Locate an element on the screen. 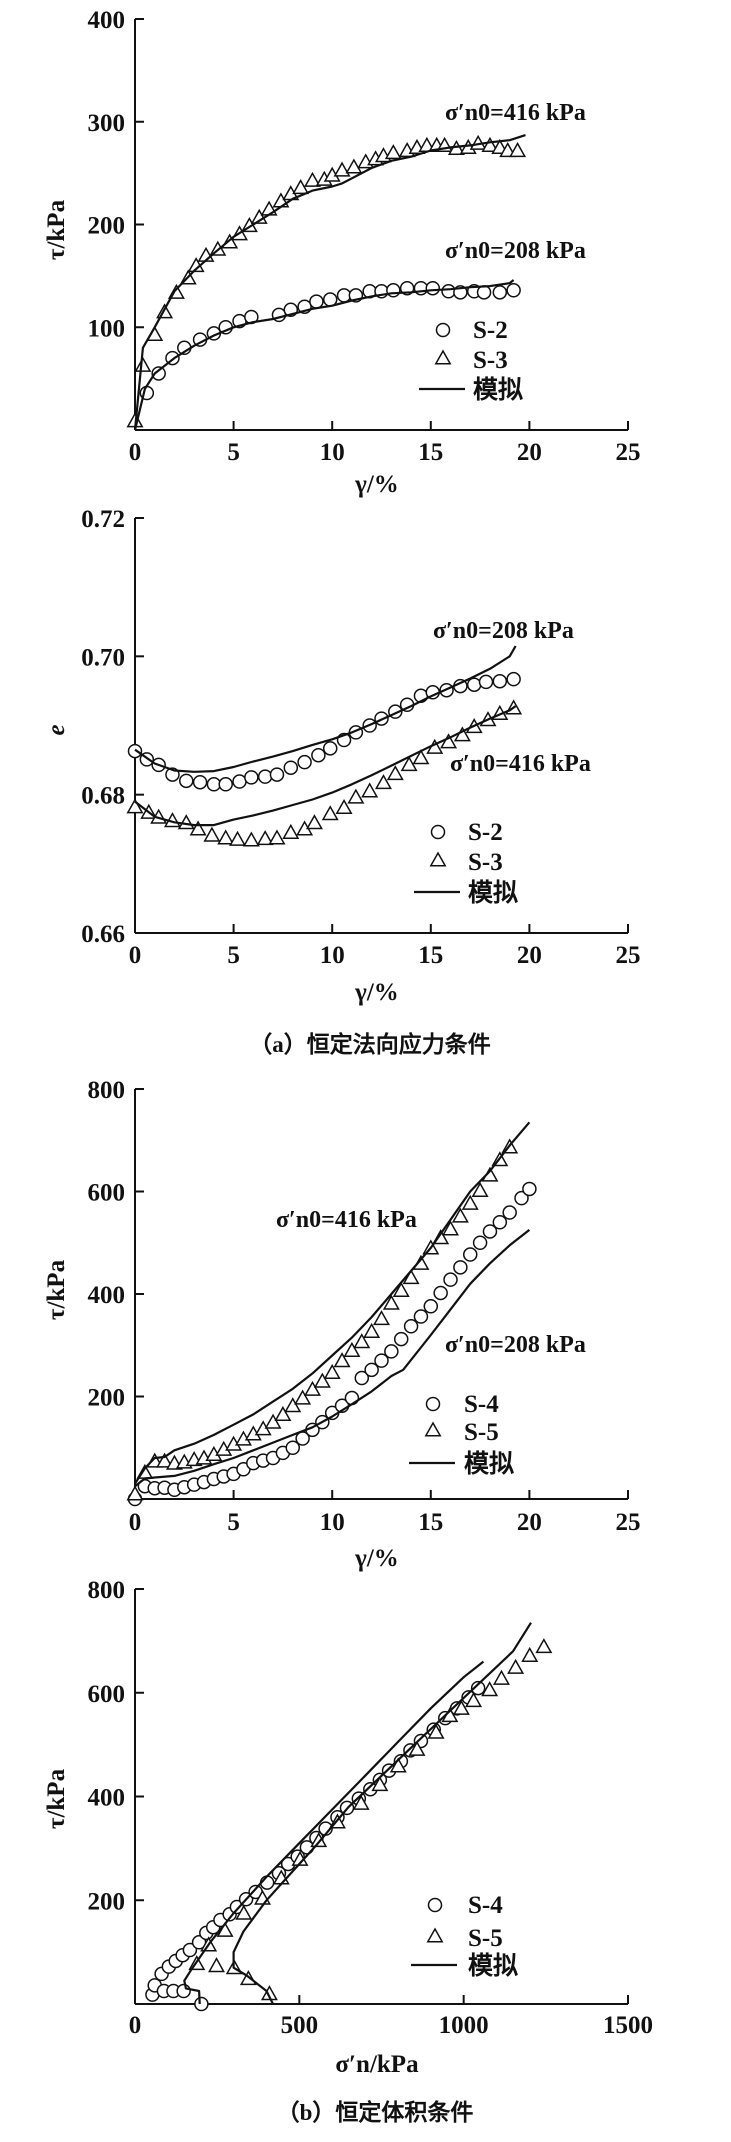 Image resolution: width=731 pixels, height=2142 pixels. x-tick-label: 25 is located at coordinates (628, 452).